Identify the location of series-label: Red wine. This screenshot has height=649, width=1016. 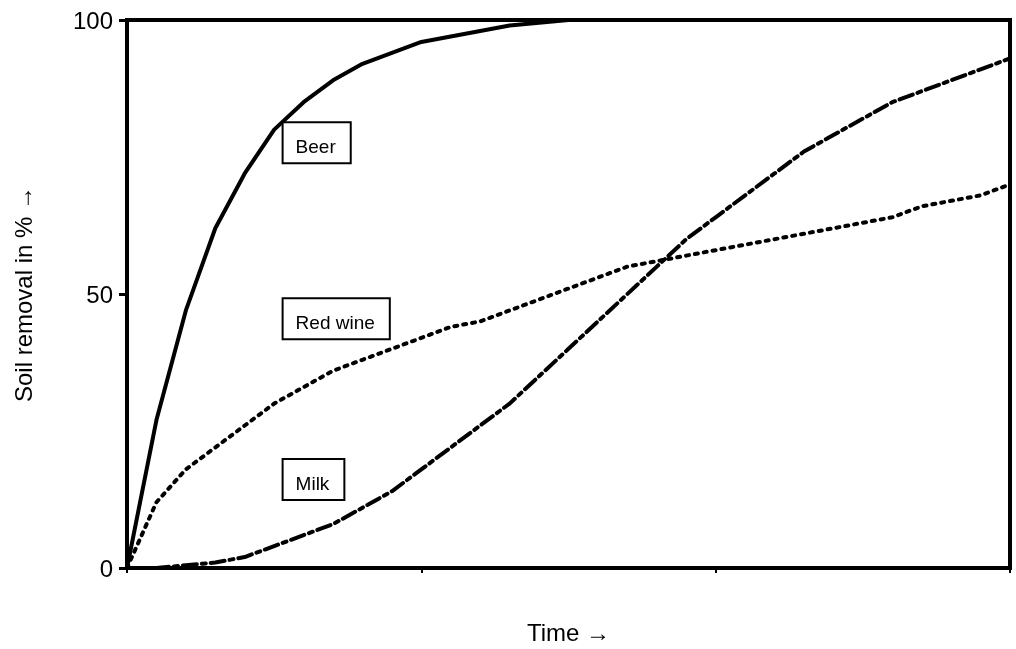
(335, 323).